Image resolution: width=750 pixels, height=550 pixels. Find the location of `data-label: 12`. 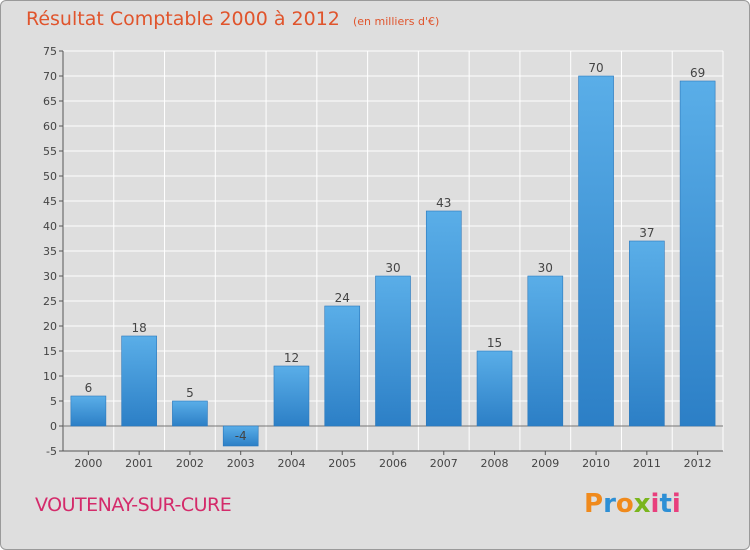

data-label: 12 is located at coordinates (291, 358).